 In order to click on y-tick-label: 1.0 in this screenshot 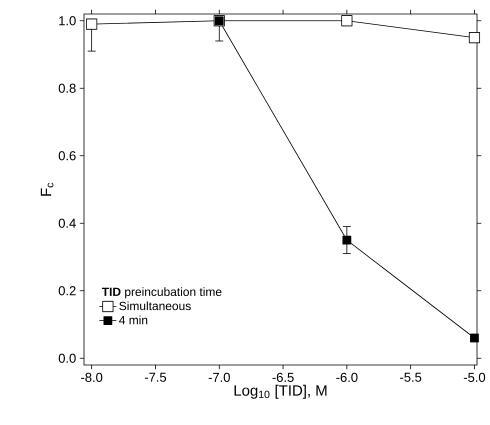, I will do `click(67, 21)`.